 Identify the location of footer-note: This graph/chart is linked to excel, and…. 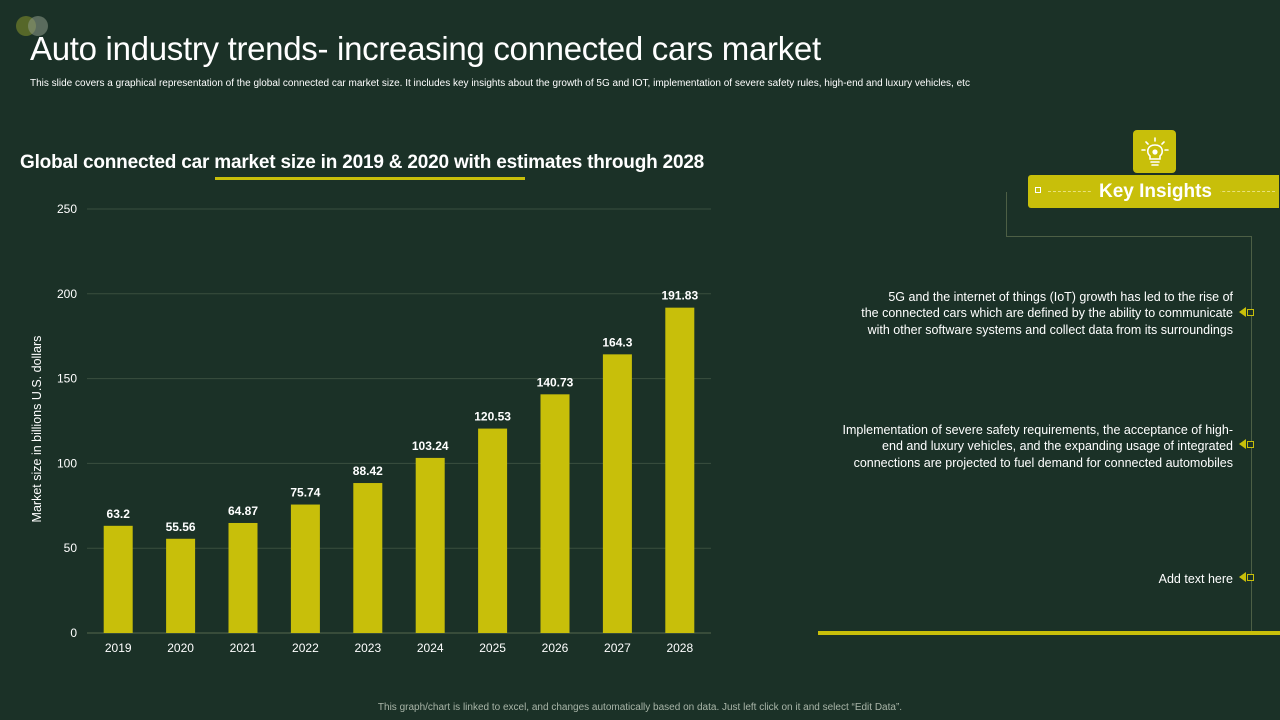
(640, 707).